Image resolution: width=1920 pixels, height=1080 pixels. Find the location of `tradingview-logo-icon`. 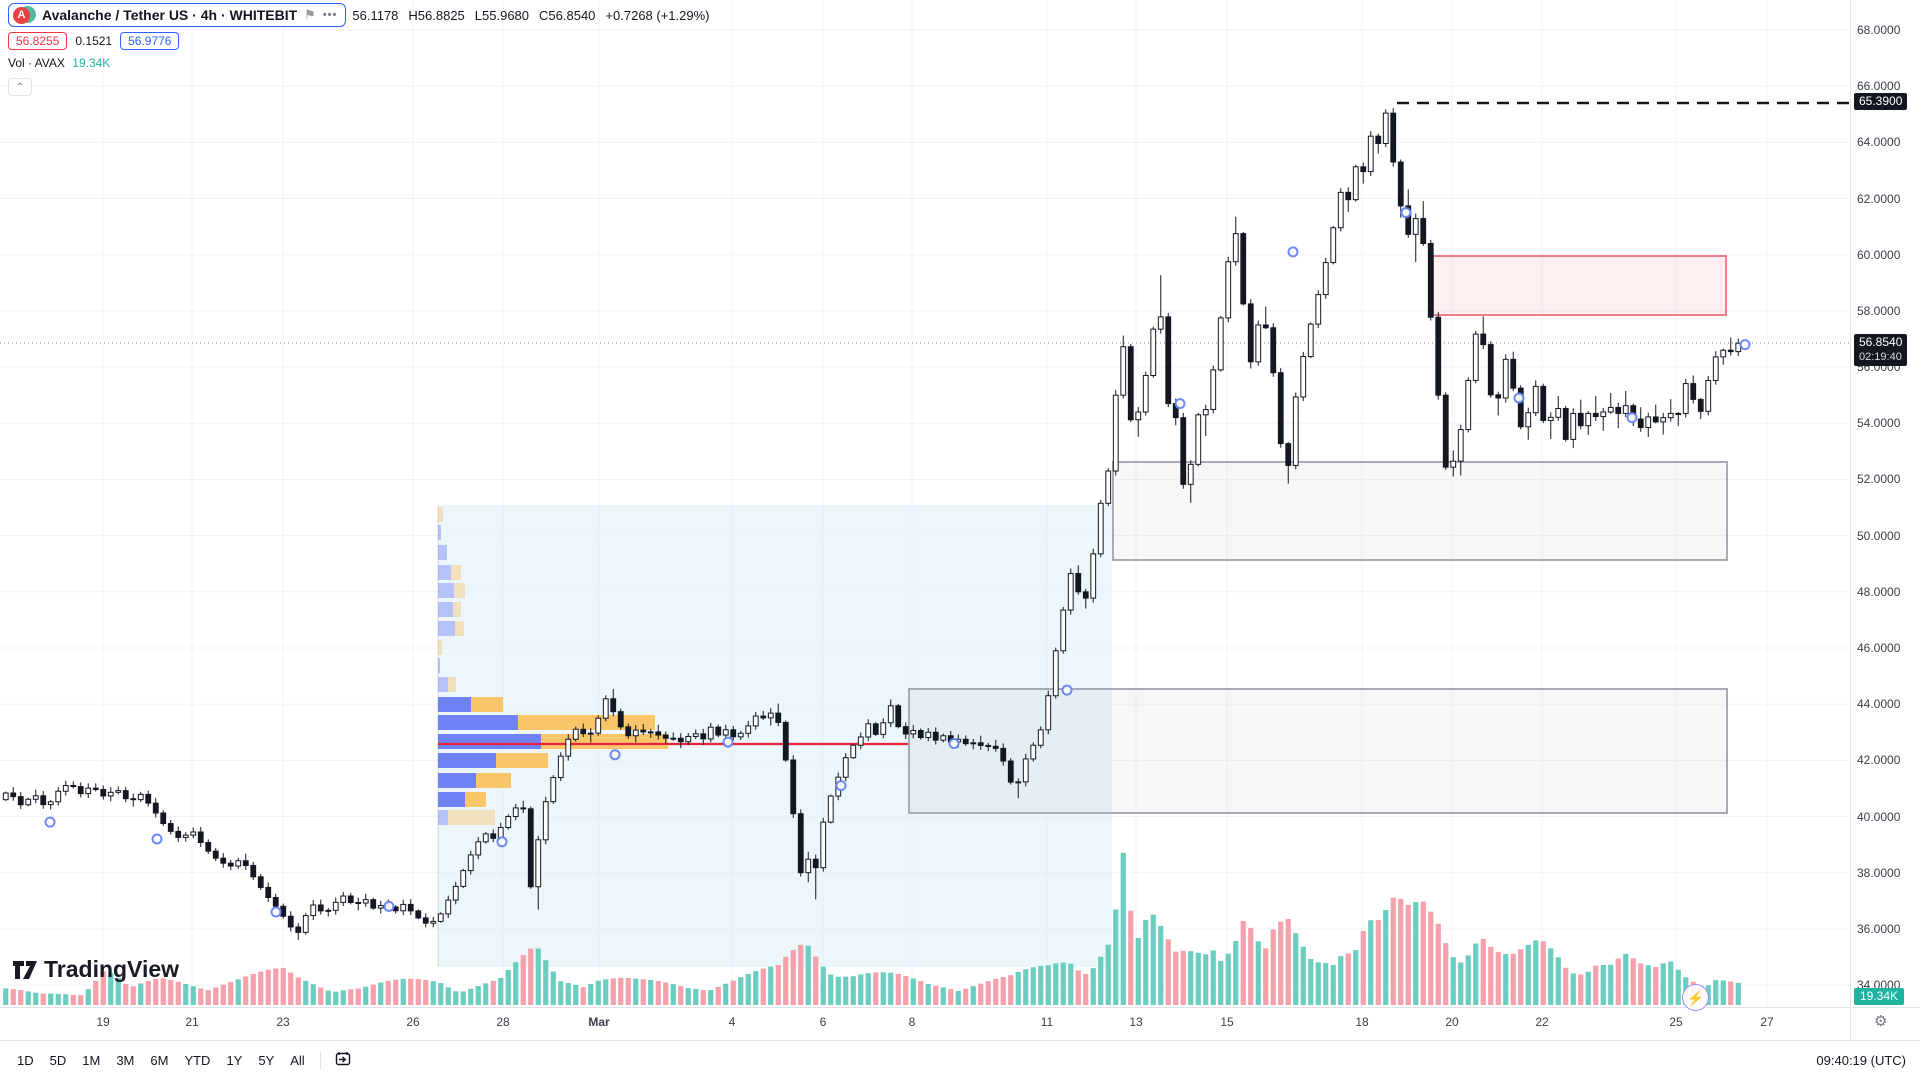

tradingview-logo-icon is located at coordinates (25, 969).